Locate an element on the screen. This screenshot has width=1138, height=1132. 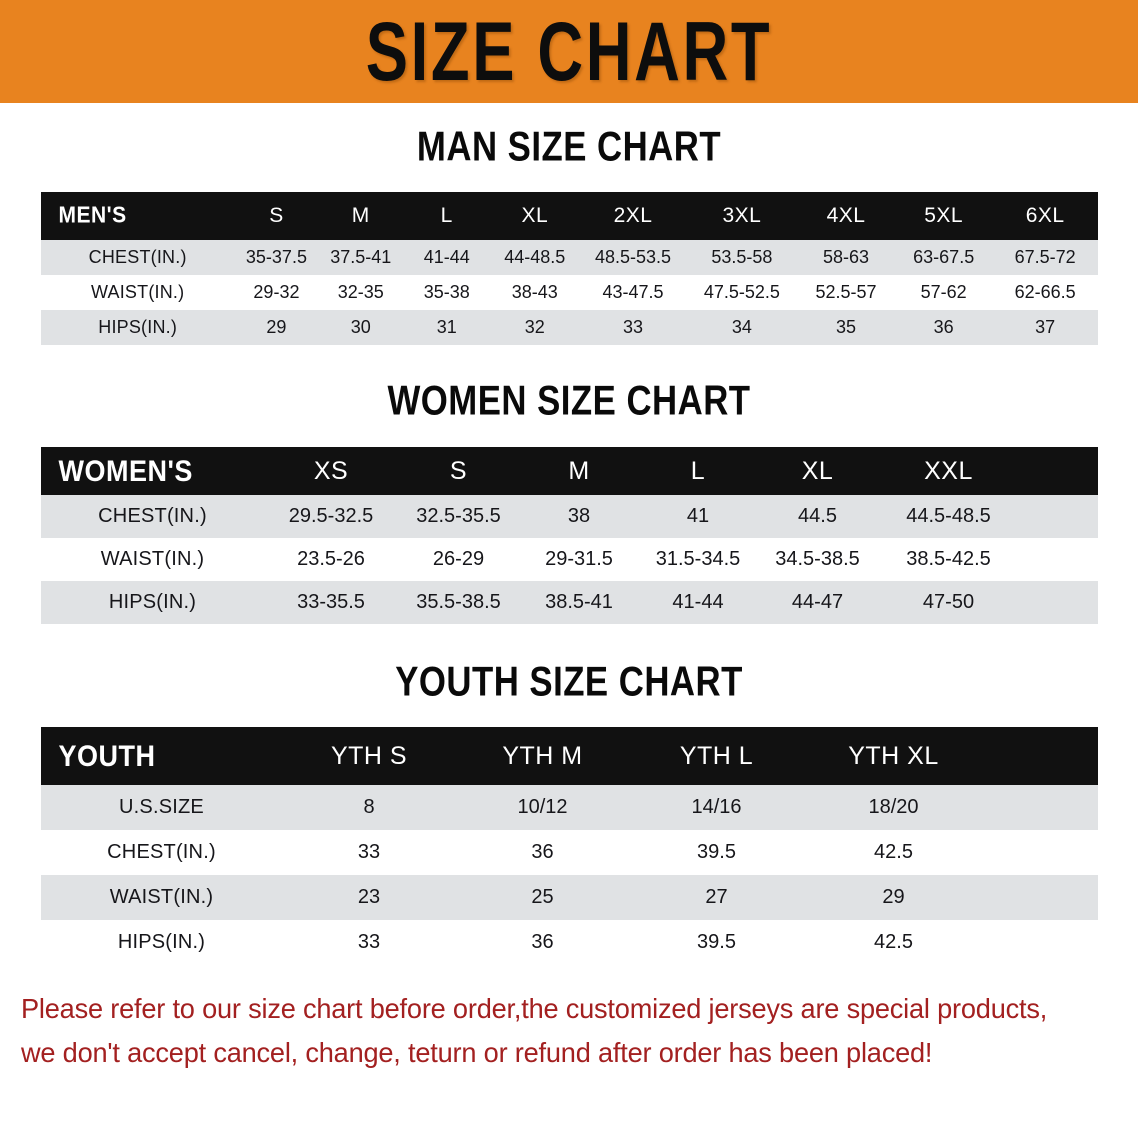
women-measurement-cell: 35.5-38.5 is located at coordinates (458, 602).